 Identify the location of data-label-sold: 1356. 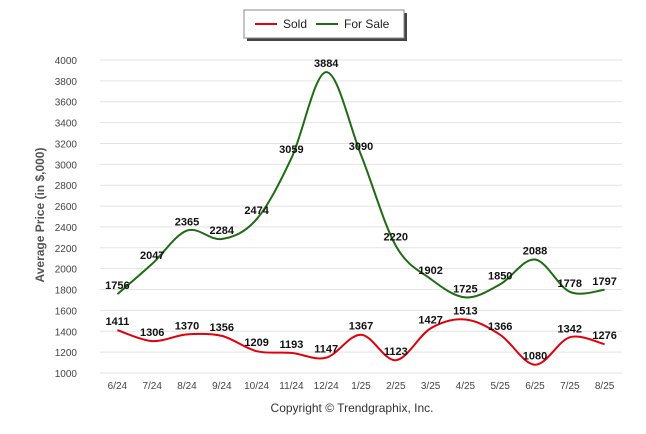
(222, 328).